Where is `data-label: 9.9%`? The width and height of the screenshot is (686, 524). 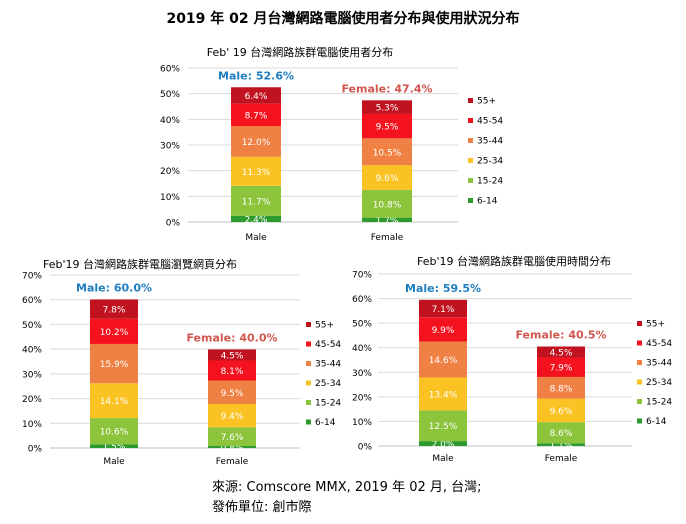
data-label: 9.9% is located at coordinates (443, 331).